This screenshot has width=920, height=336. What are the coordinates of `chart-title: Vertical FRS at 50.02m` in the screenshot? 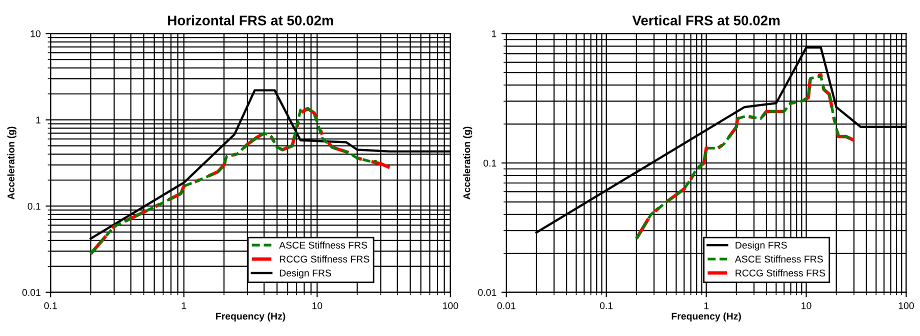 It's located at (706, 20).